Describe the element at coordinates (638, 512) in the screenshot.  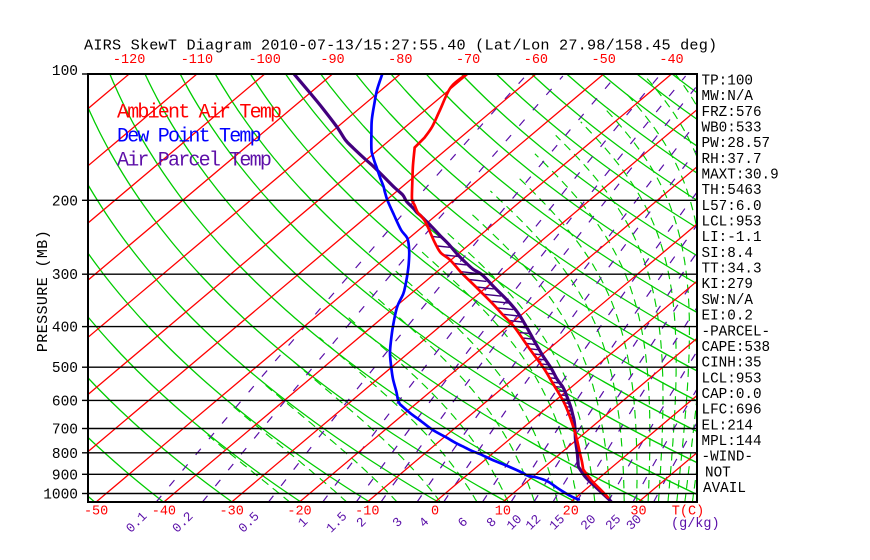
I see `svg-text: 30` at that location.